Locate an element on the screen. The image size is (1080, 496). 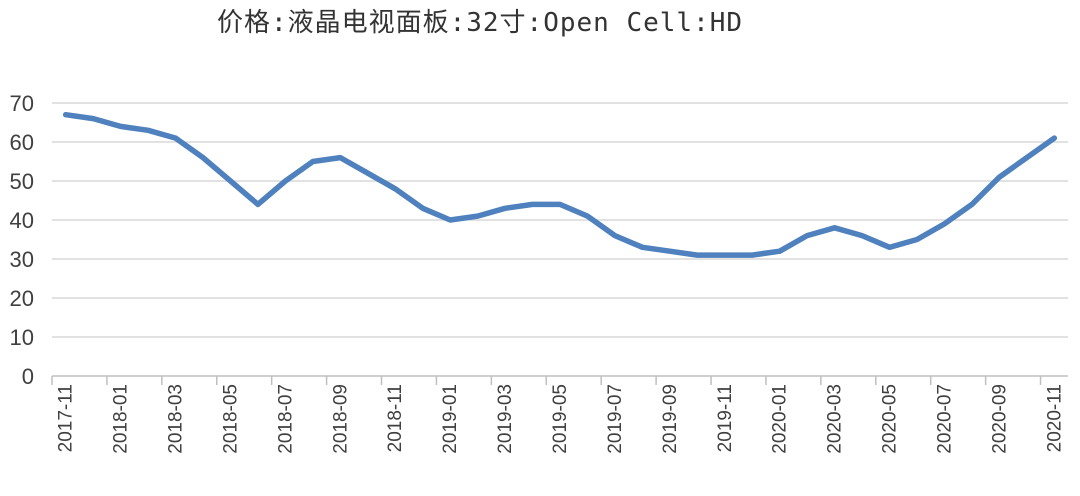
x-tick-label: 2020-11 is located at coordinates (1054, 418).